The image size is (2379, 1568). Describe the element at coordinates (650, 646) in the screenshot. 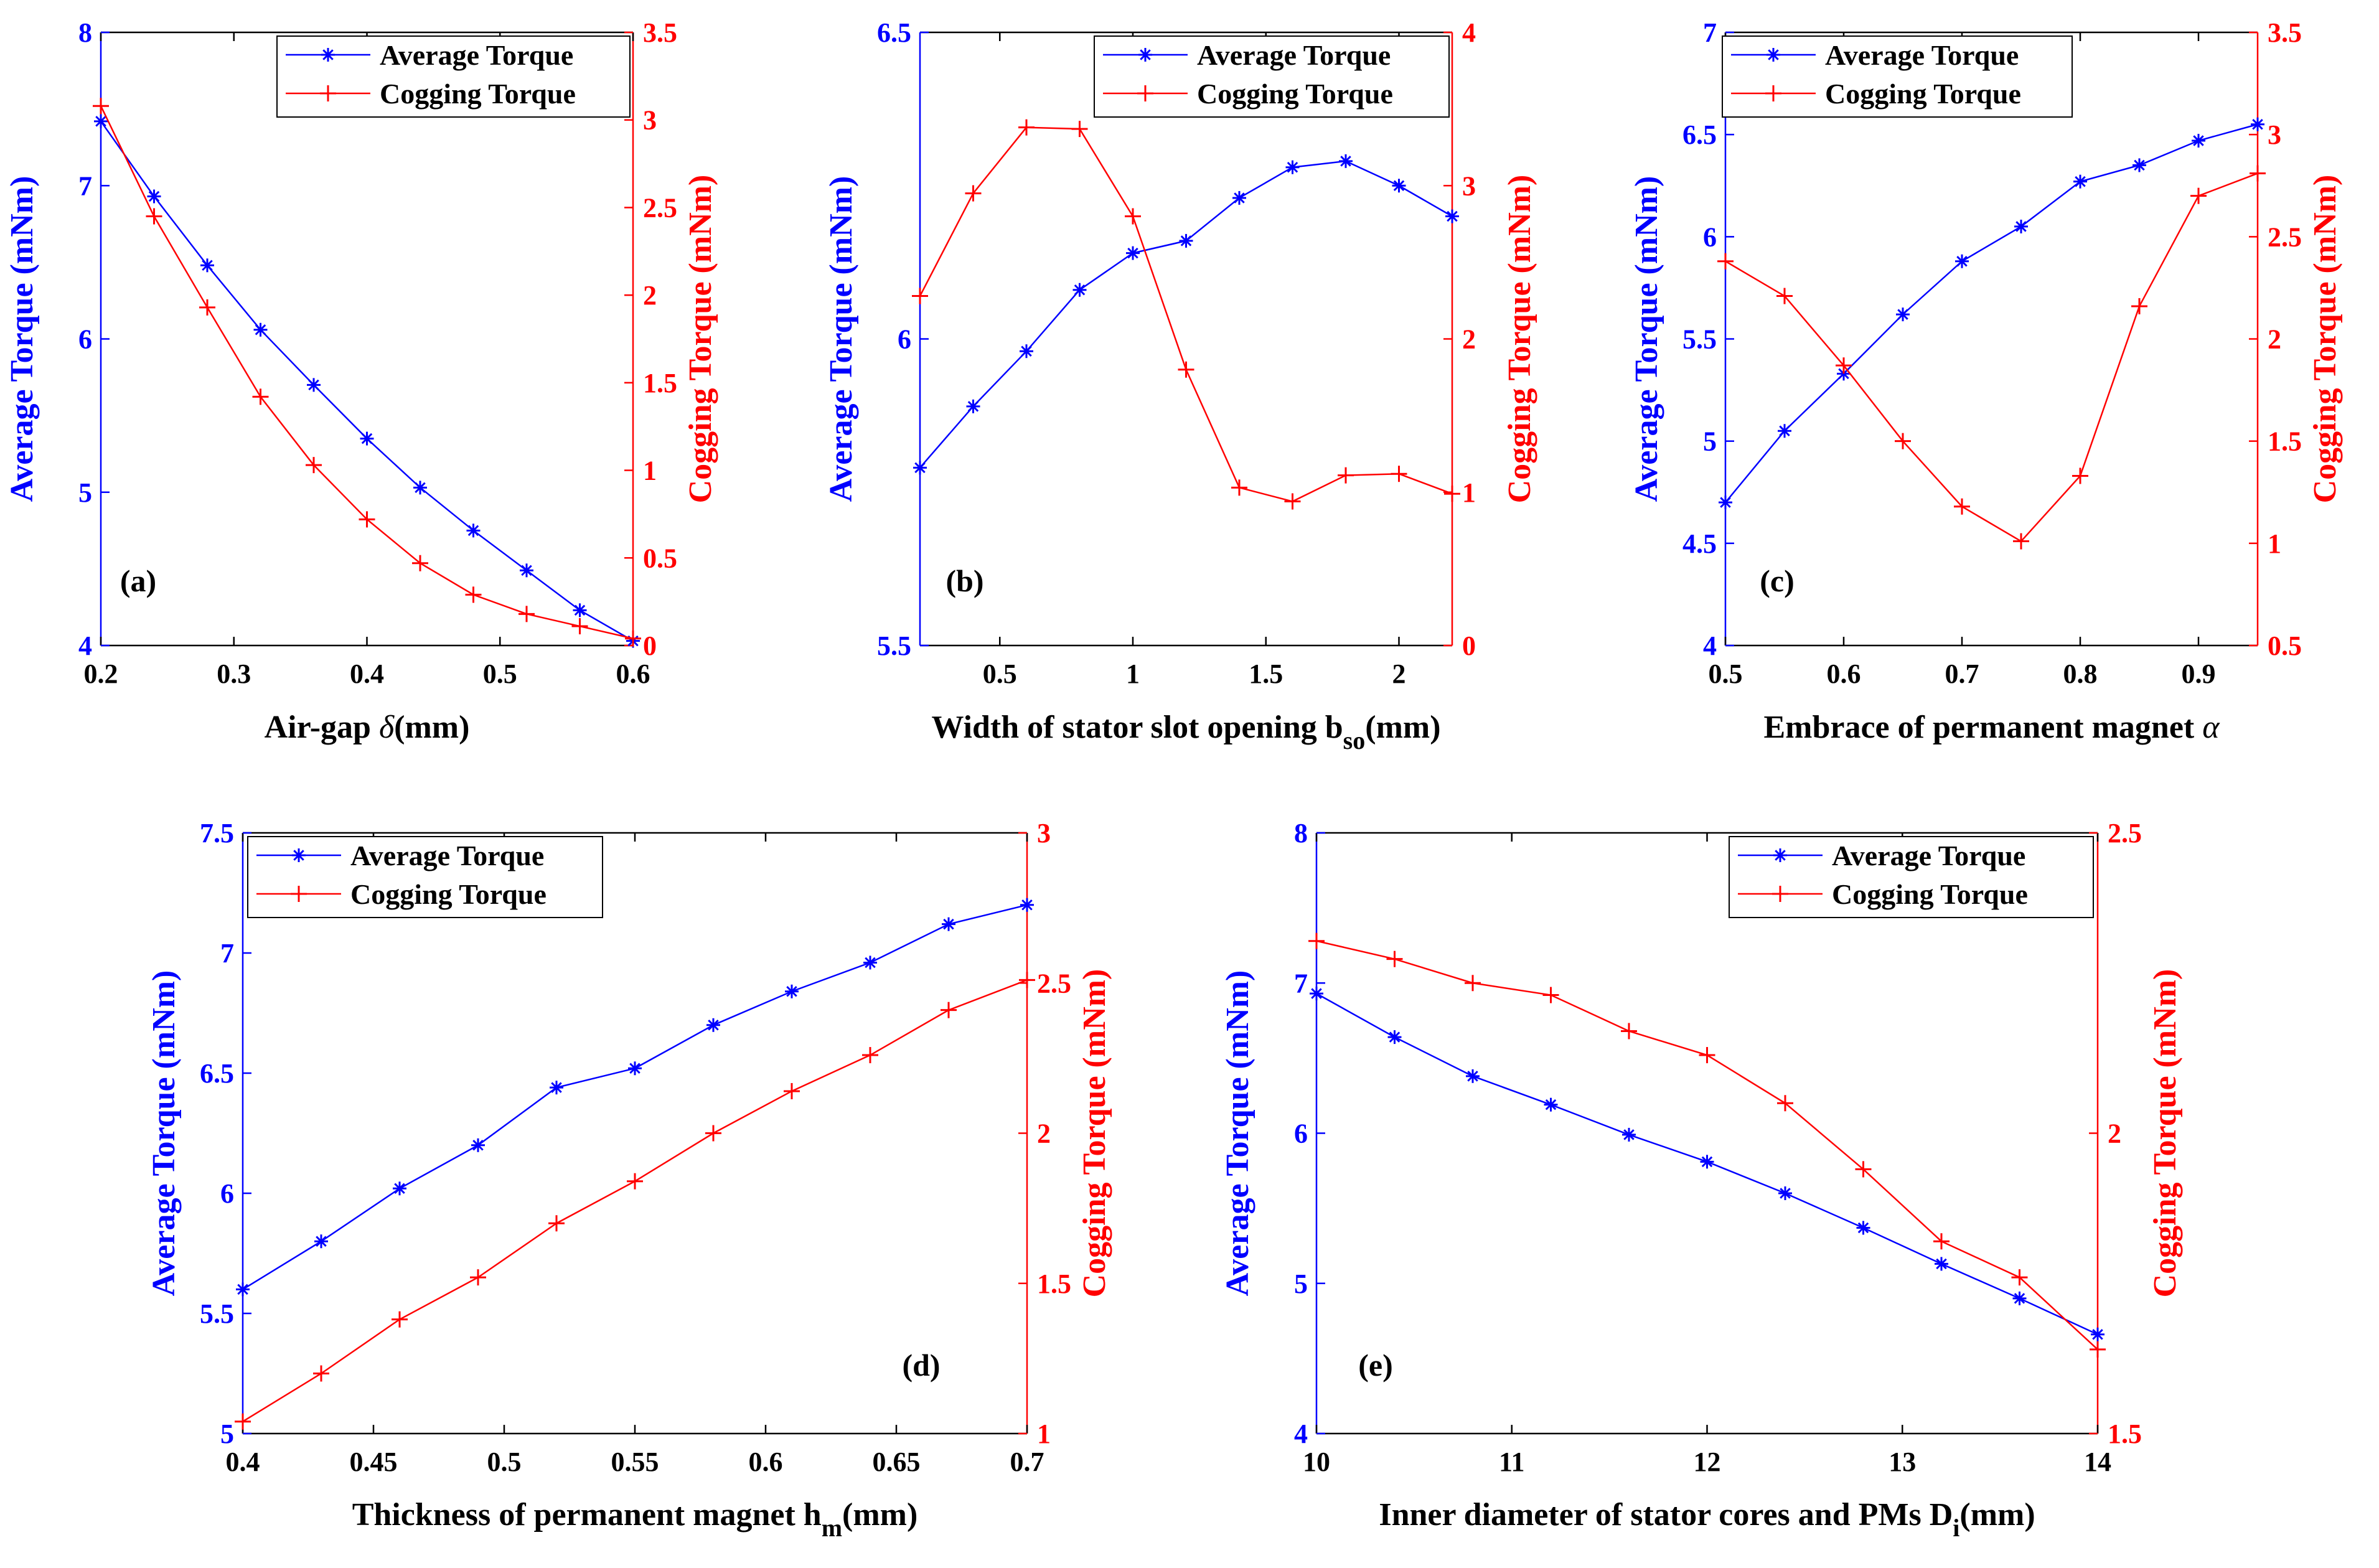

I see `y-right-tick-label: 0` at that location.